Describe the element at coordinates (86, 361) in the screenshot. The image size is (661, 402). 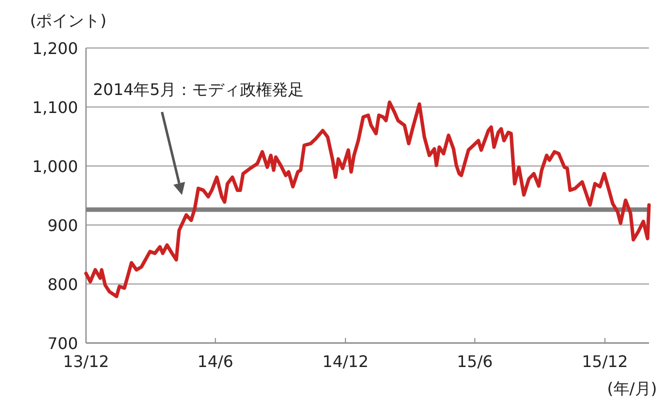
I see `x-tick-label: 13/12` at that location.